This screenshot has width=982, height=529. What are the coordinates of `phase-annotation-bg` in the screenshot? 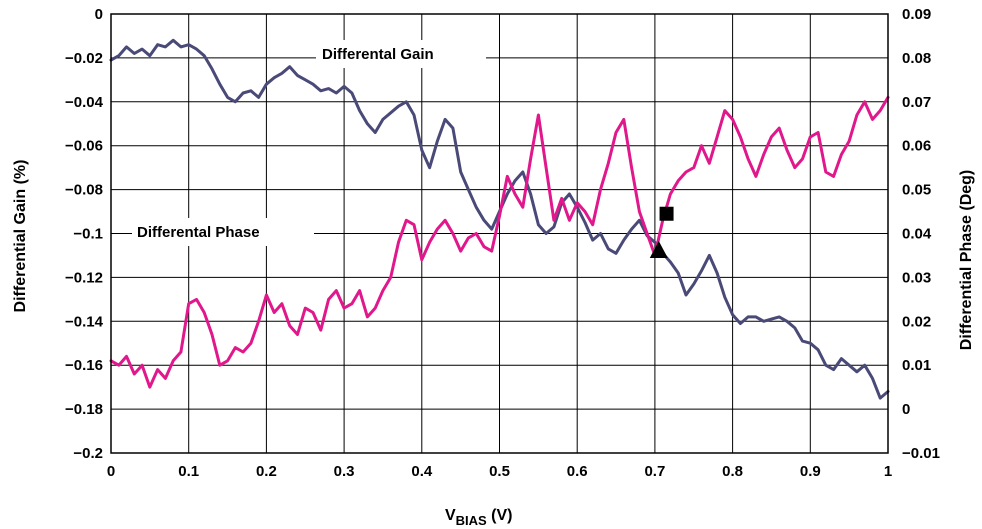 It's located at (223, 232).